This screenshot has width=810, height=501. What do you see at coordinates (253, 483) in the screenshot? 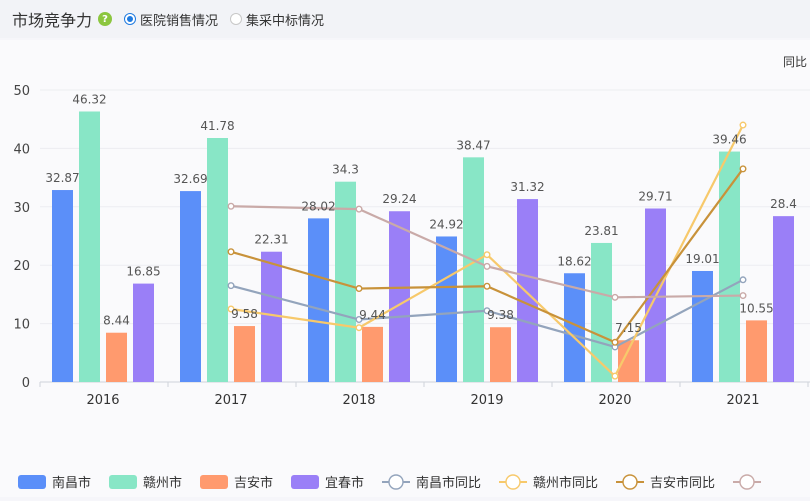
I see `legend-label: 吉安市` at bounding box center [253, 483].